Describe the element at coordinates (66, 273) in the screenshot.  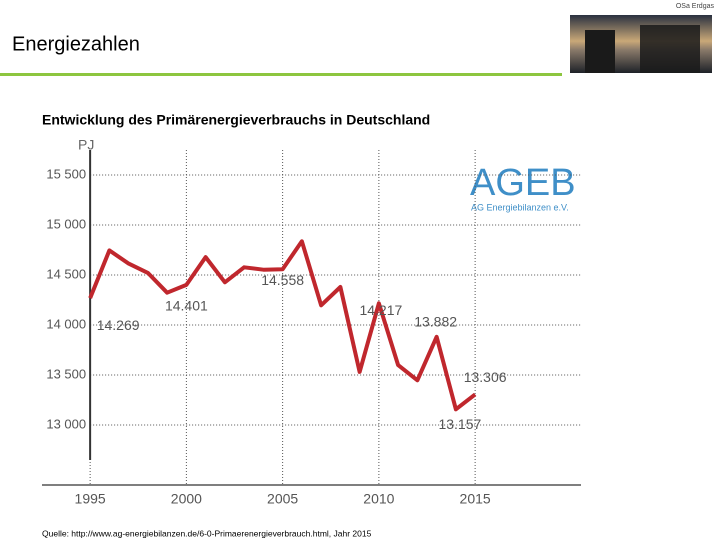
I see `y-tick-label: 14 500` at that location.